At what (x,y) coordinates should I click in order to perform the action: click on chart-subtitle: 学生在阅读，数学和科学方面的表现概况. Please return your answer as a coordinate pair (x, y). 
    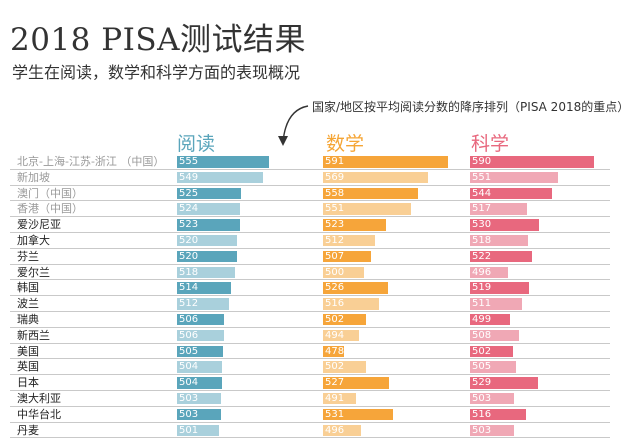
    Looking at the image, I should click on (156, 72).